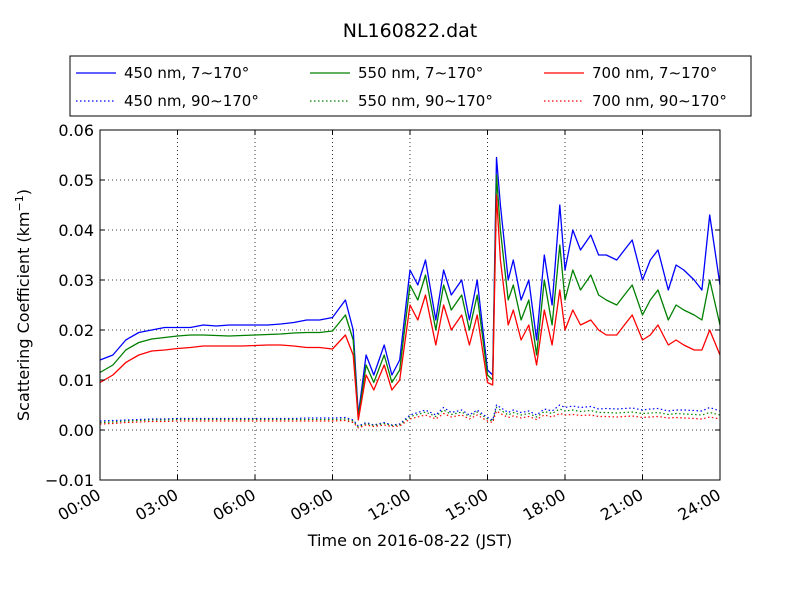 This screenshot has width=800, height=600. What do you see at coordinates (191, 101) in the screenshot?
I see `legend-label-4: 450 nm, 90∼170°` at bounding box center [191, 101].